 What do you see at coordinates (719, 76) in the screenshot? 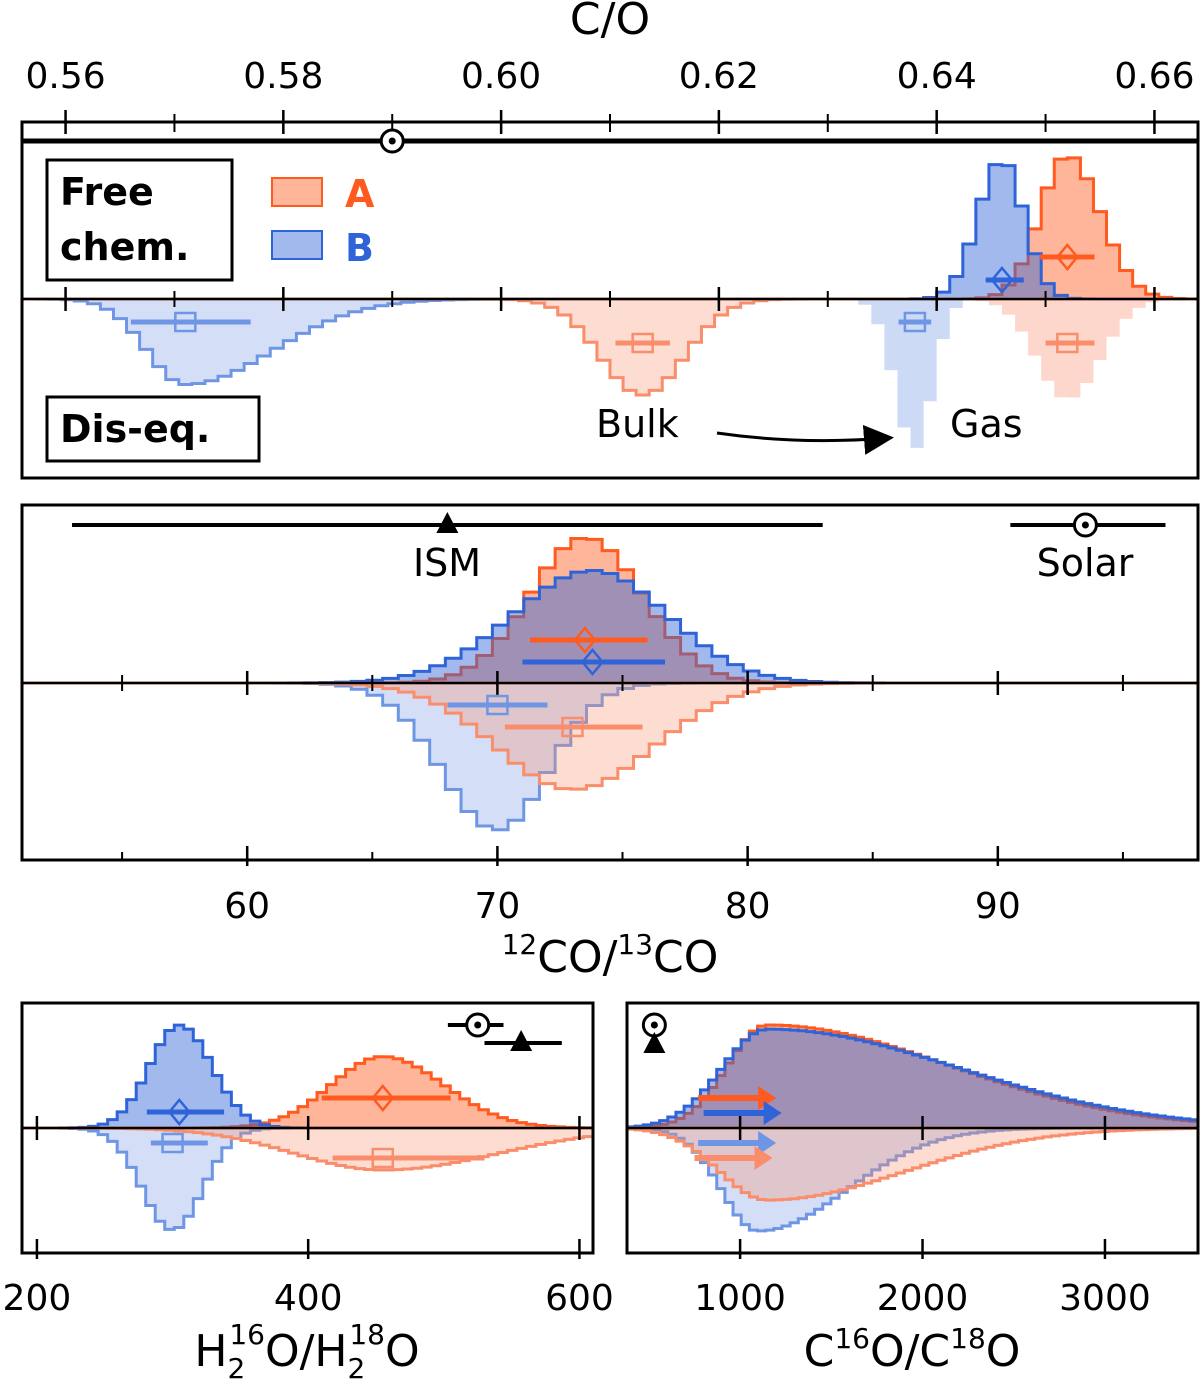
I see `tick-label: 0.62` at bounding box center [719, 76].